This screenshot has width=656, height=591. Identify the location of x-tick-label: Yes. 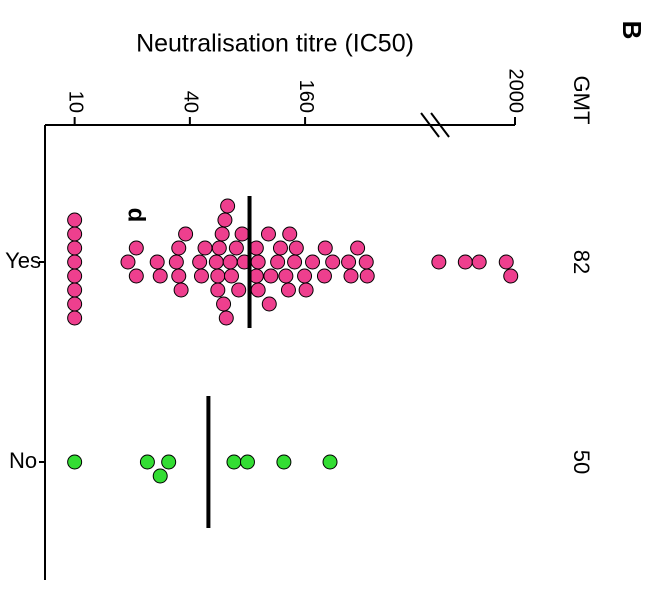
(23, 260).